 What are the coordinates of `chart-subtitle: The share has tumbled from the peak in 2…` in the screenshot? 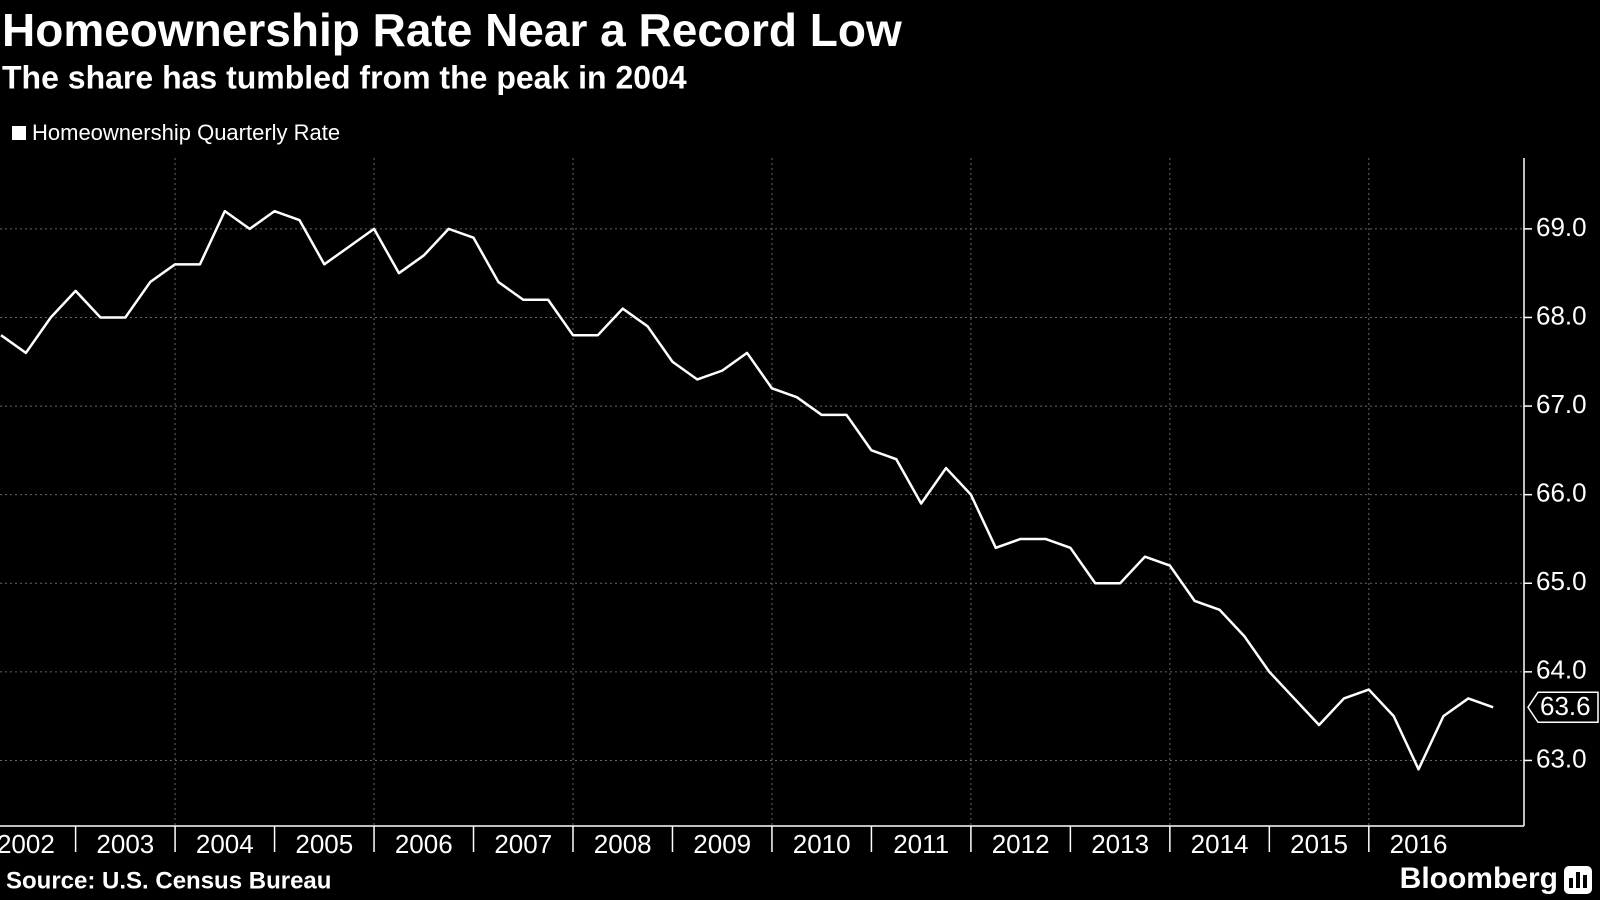 It's located at (344, 77).